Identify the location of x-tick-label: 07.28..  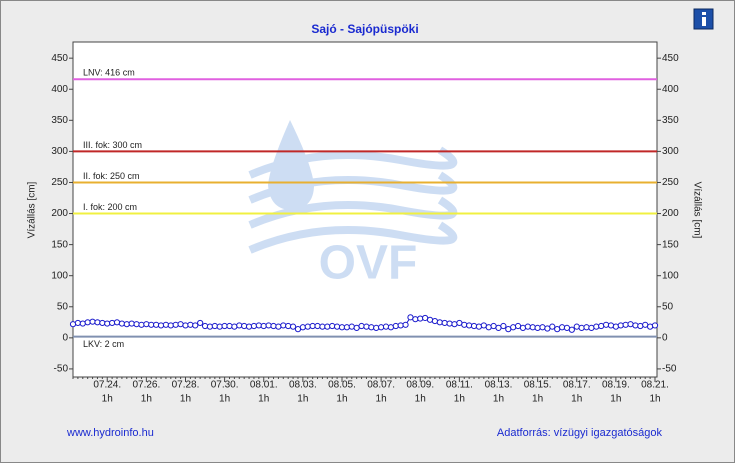
(186, 385).